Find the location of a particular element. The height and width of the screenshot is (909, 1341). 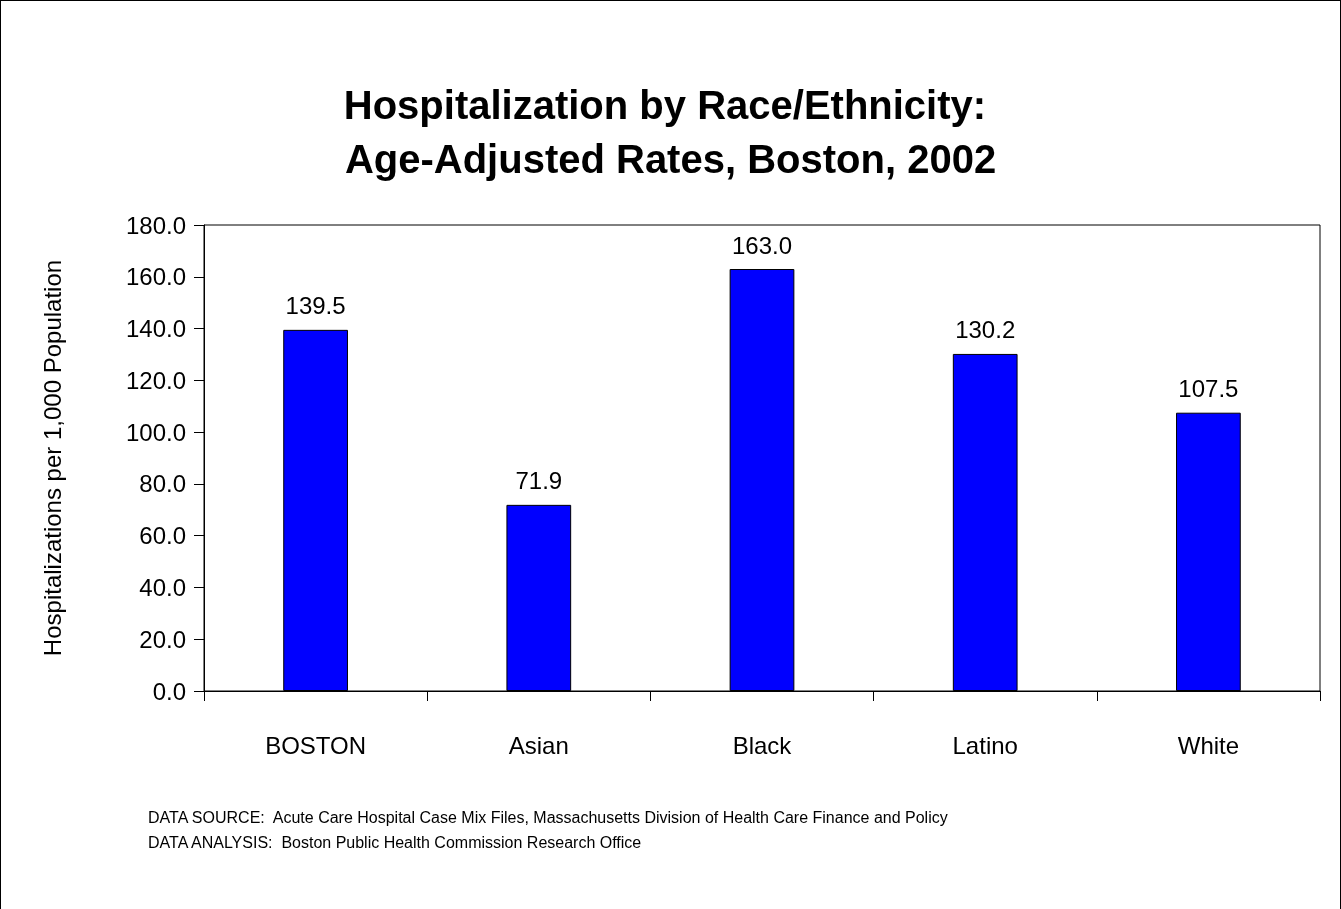

data-label: 71.9 is located at coordinates (539, 481).